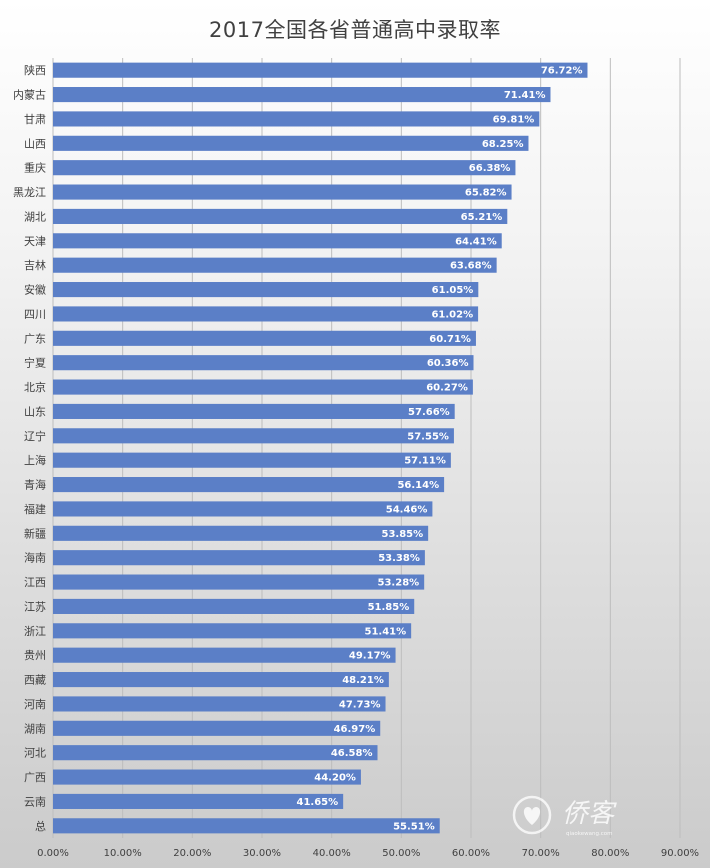  Describe the element at coordinates (35, 436) in the screenshot. I see `category-label: 辽宁` at that location.